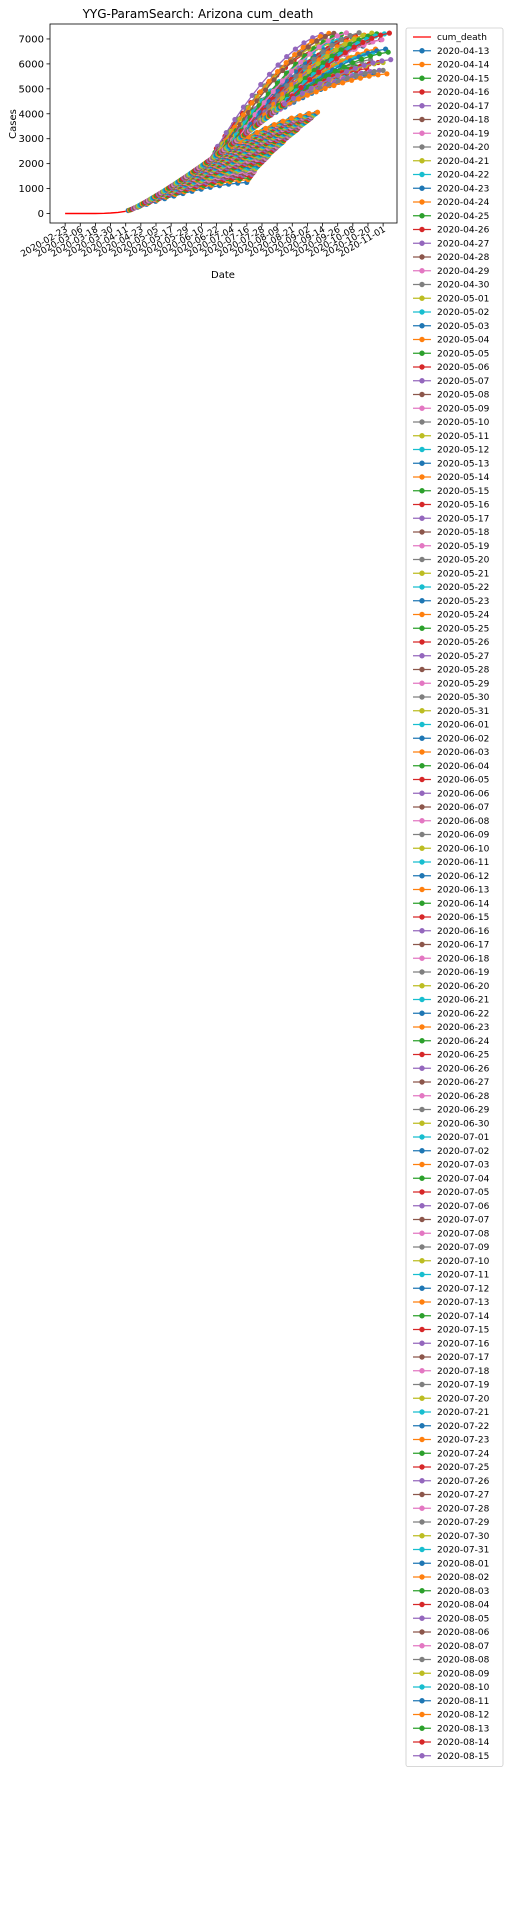 This screenshot has height=1929, width=513. Describe the element at coordinates (451, 1344) in the screenshot. I see `legend-entry: 2020-07-16` at that location.